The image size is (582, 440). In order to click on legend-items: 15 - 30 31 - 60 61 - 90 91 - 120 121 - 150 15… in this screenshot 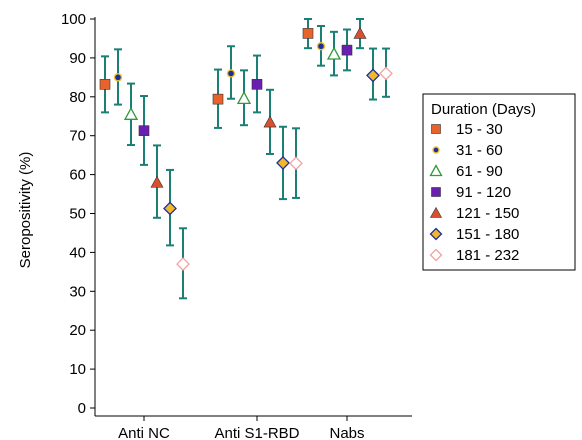, I will do `click(474, 192)`.